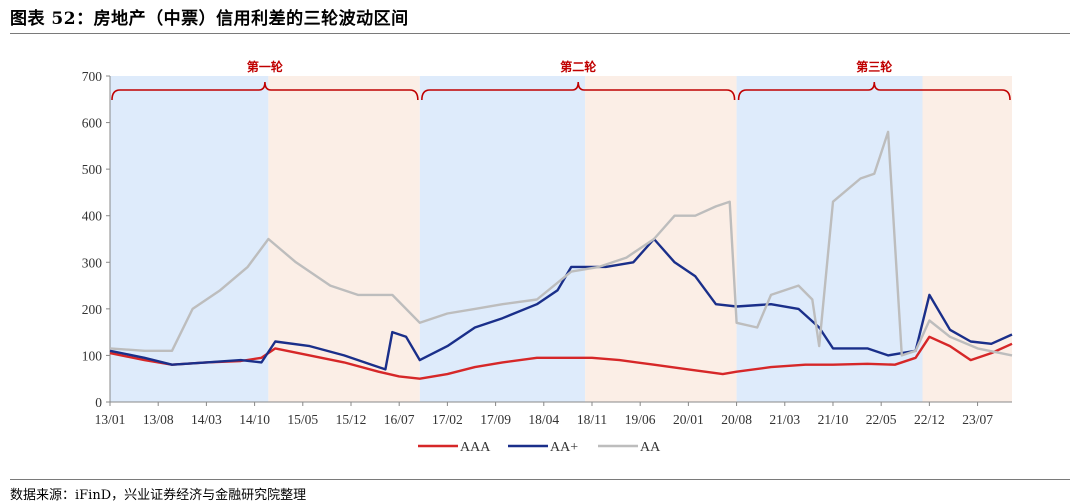 This screenshot has width=1080, height=503. I want to click on x-tick-label: 17/02, so click(447, 419).